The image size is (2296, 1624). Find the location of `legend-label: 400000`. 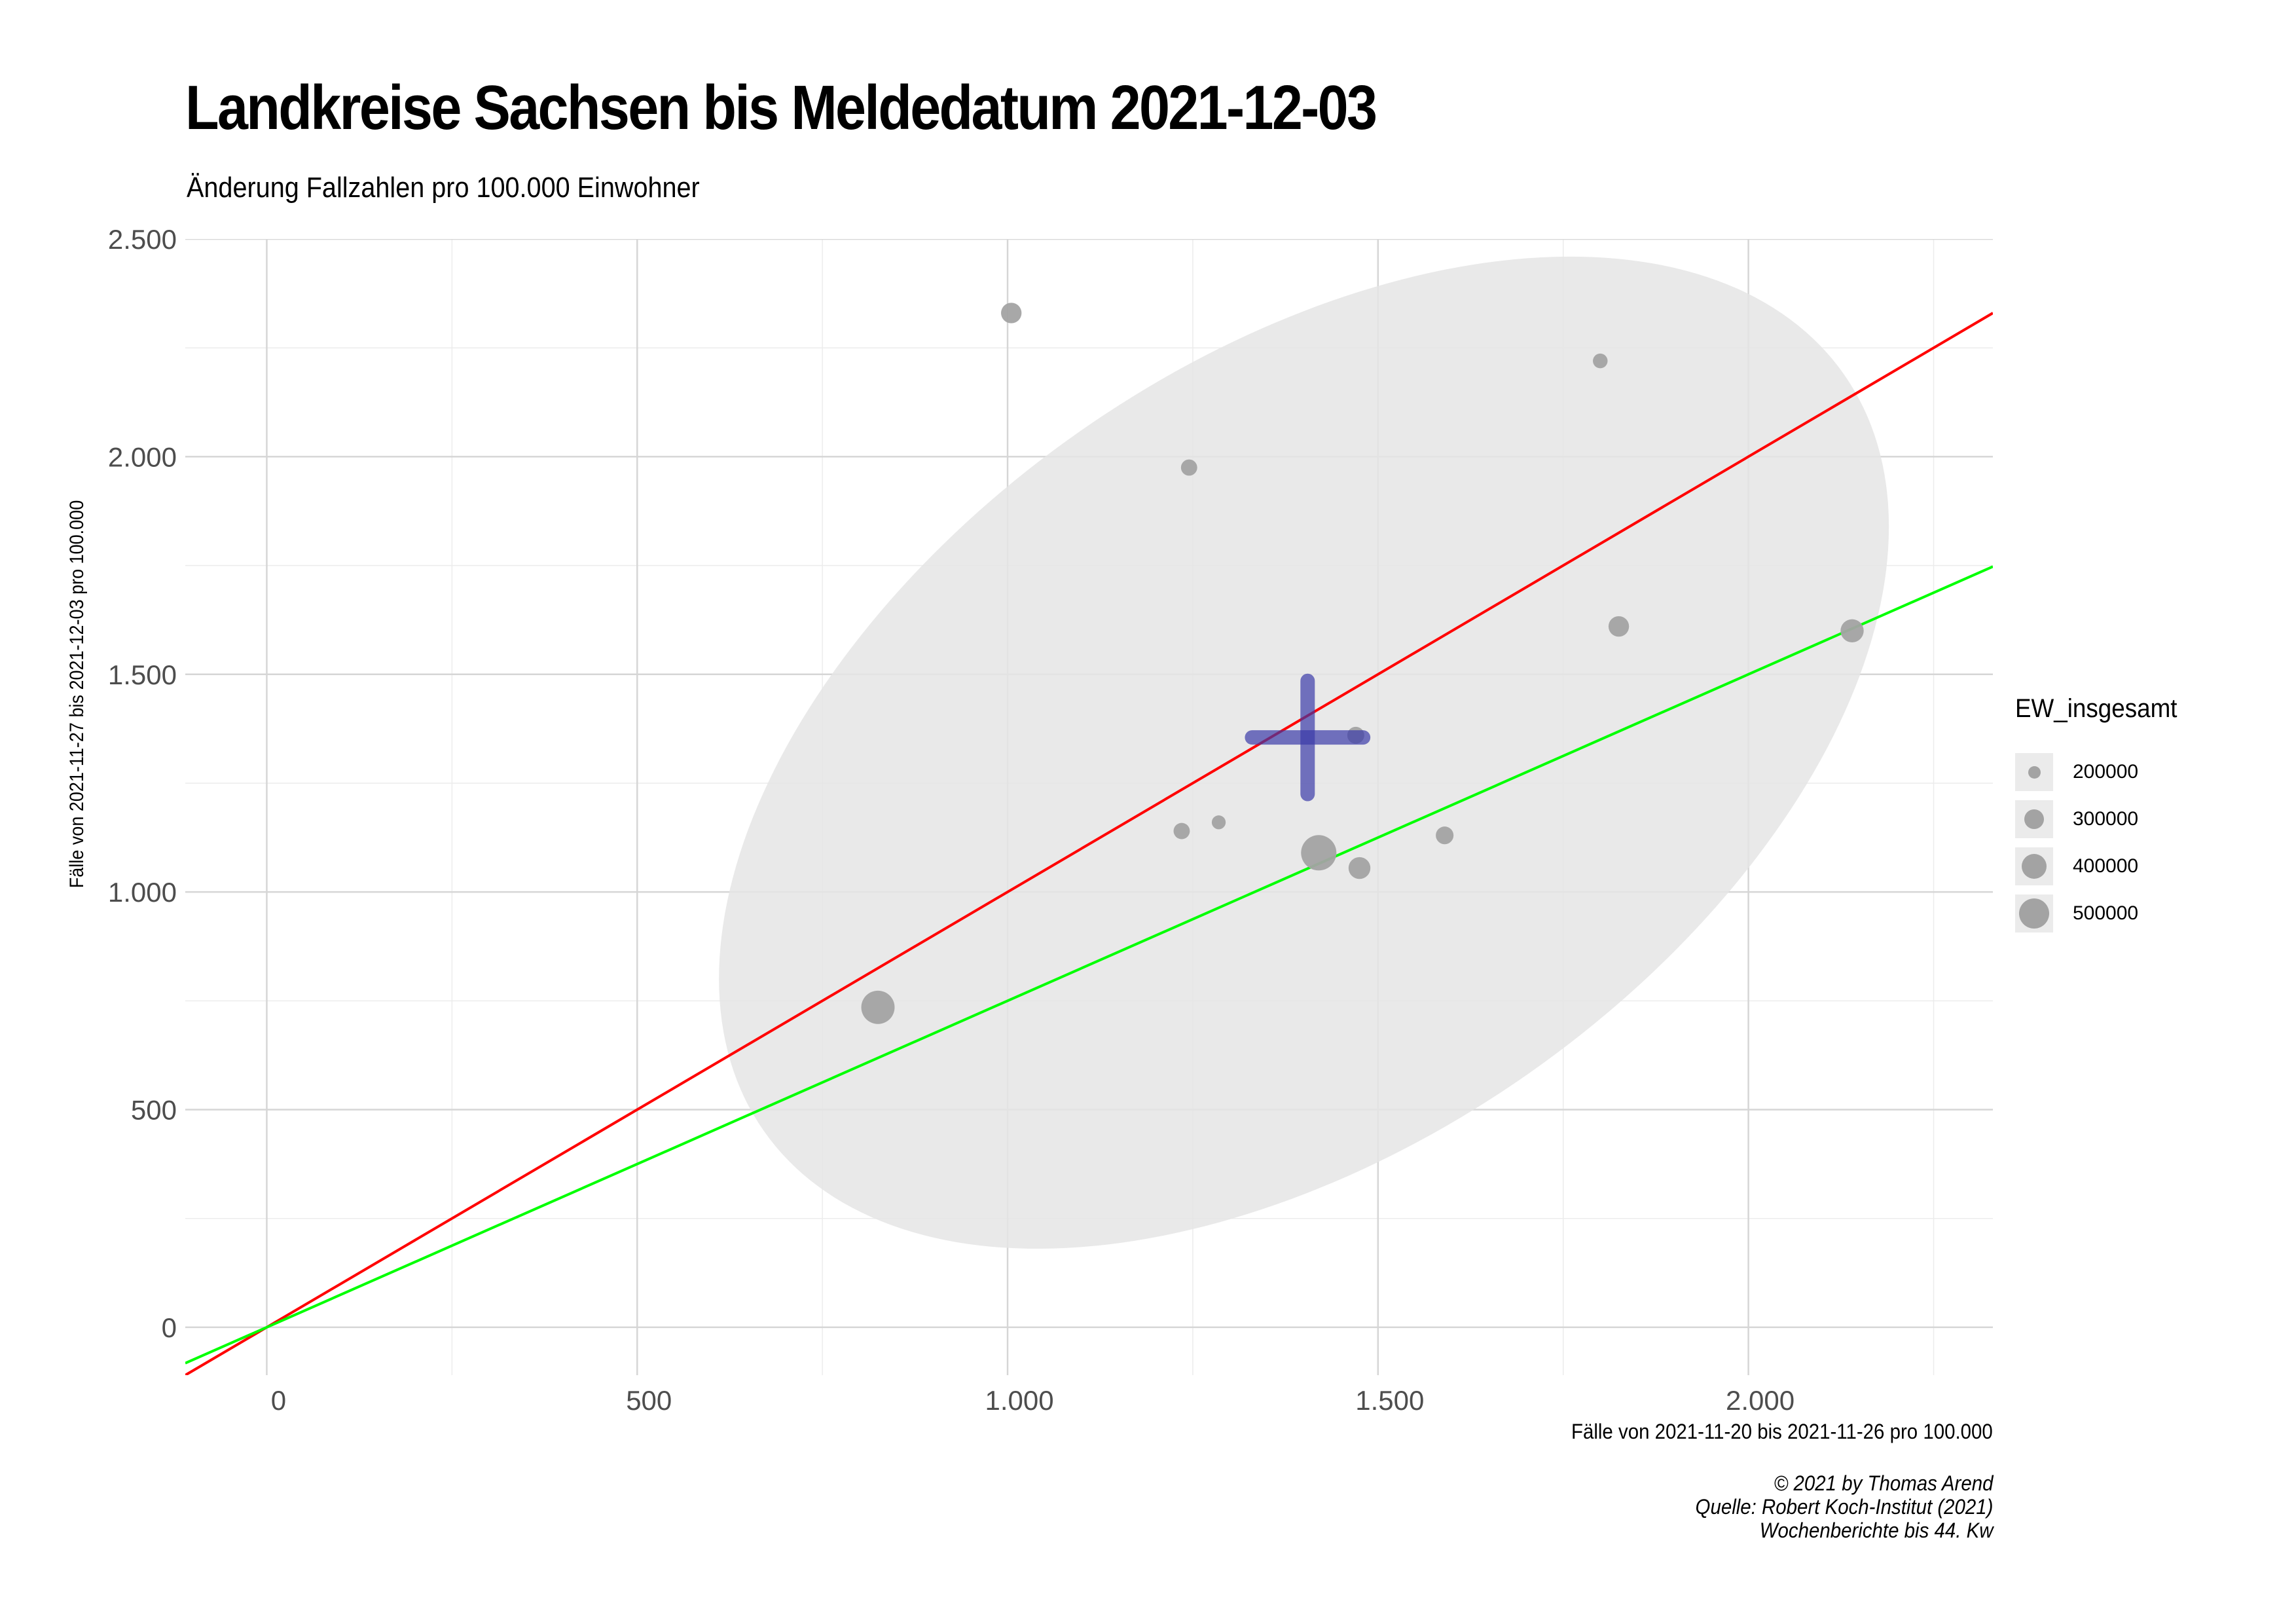

legend-label: 400000 is located at coordinates (2106, 866).